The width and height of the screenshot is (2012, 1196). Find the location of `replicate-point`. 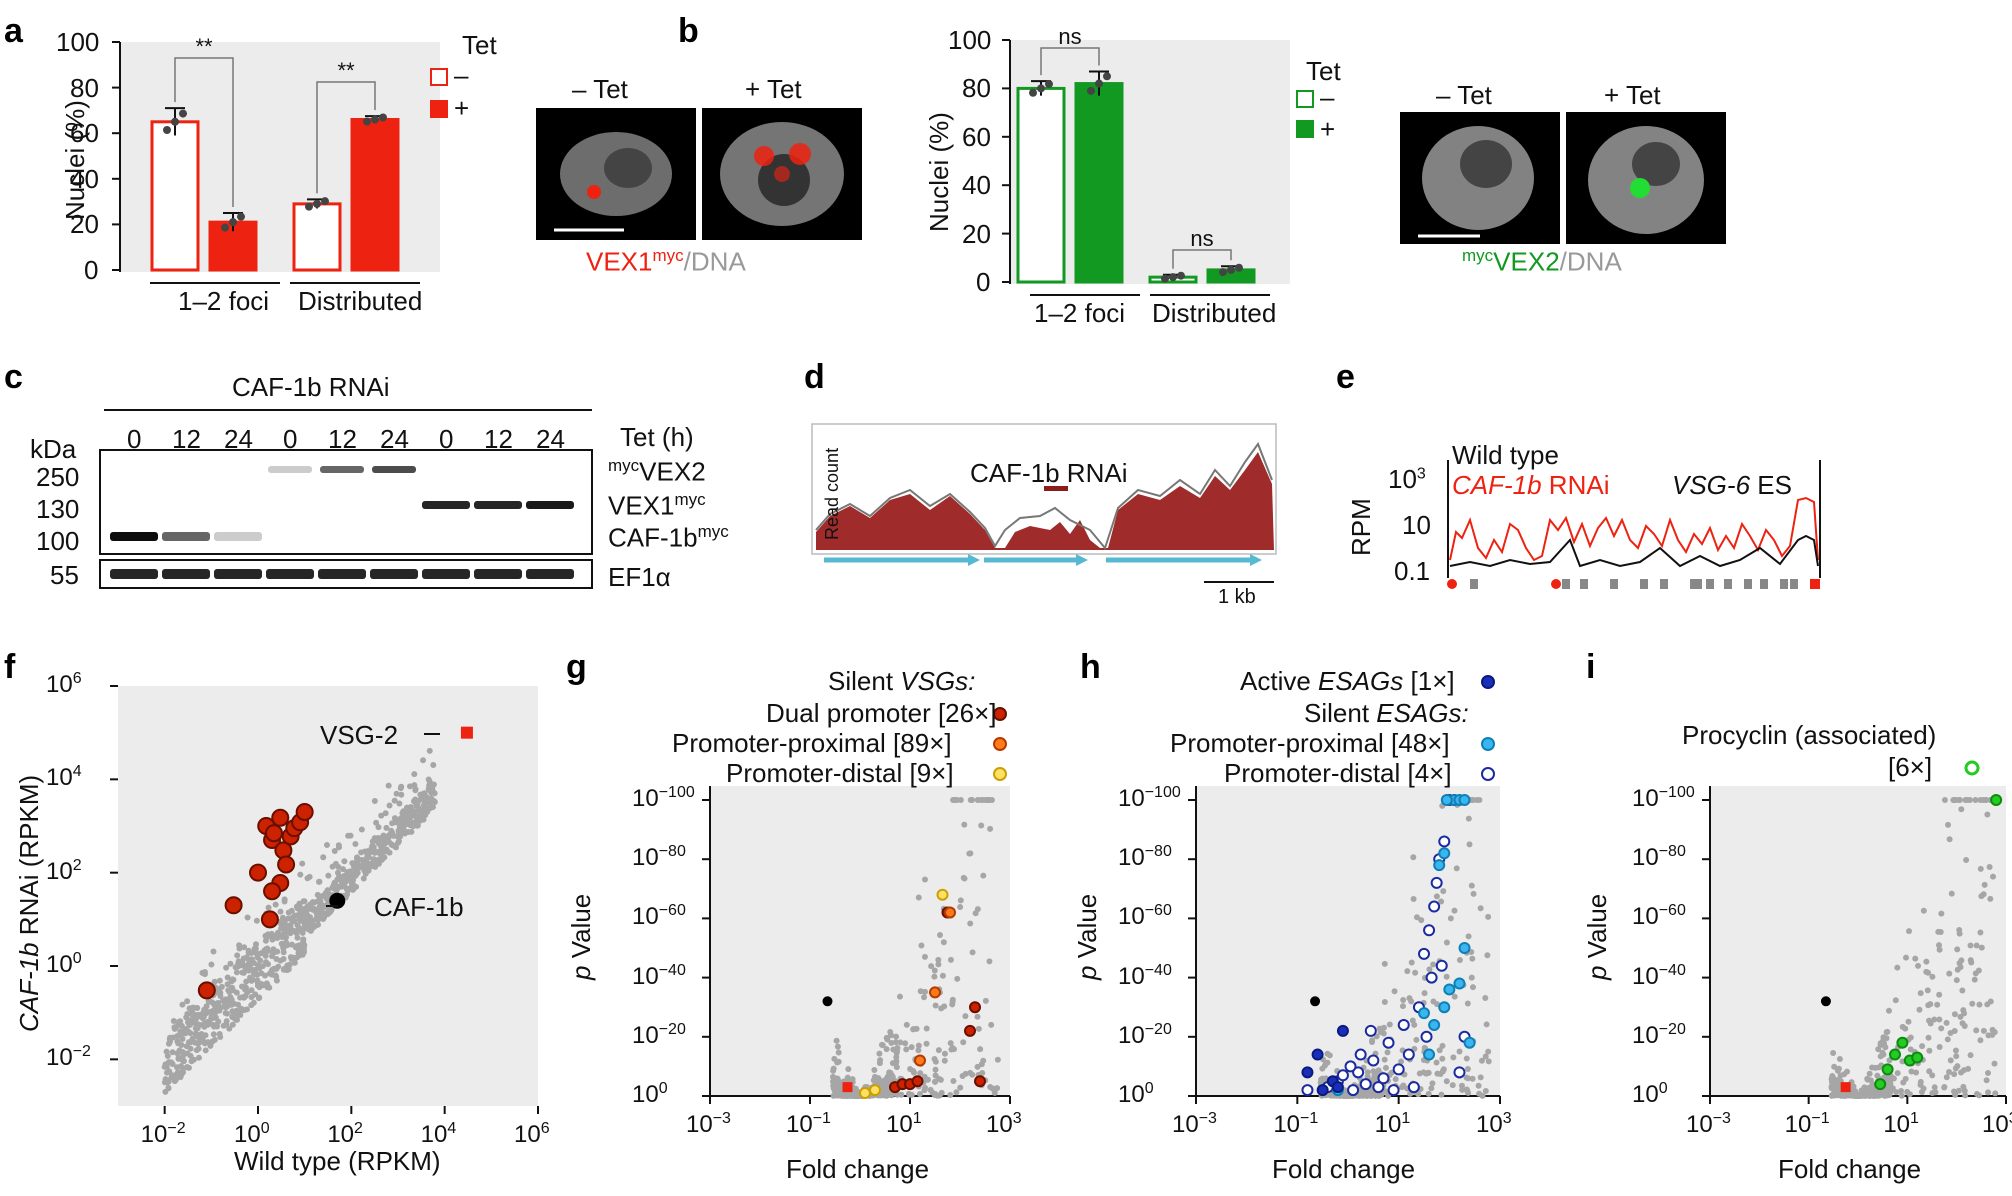

replicate-point is located at coordinates (1099, 83).